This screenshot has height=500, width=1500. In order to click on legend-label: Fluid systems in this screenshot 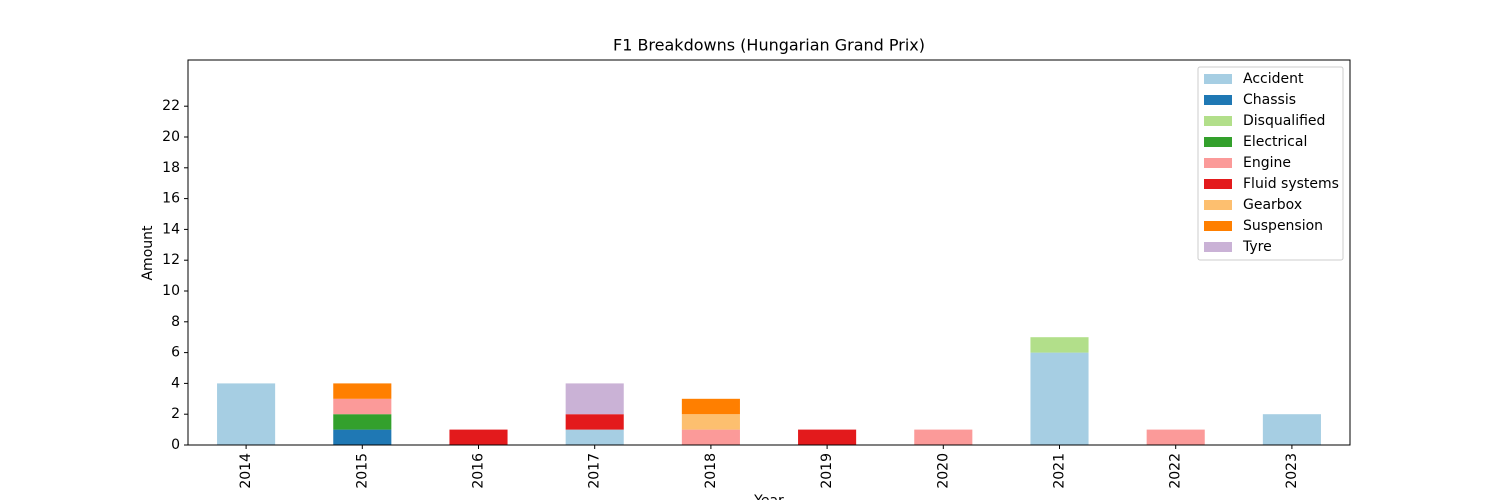, I will do `click(1291, 184)`.